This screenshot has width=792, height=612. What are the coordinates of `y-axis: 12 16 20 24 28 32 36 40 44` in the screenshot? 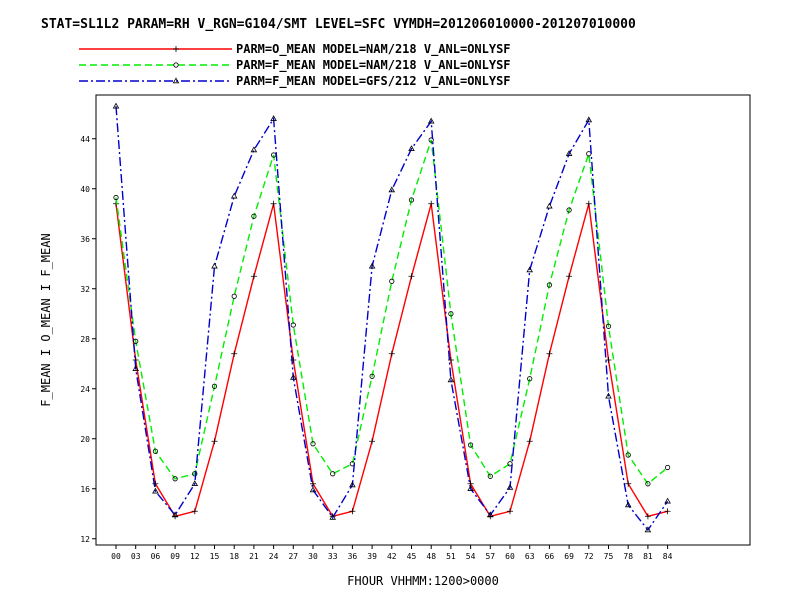 It's located at (88, 339).